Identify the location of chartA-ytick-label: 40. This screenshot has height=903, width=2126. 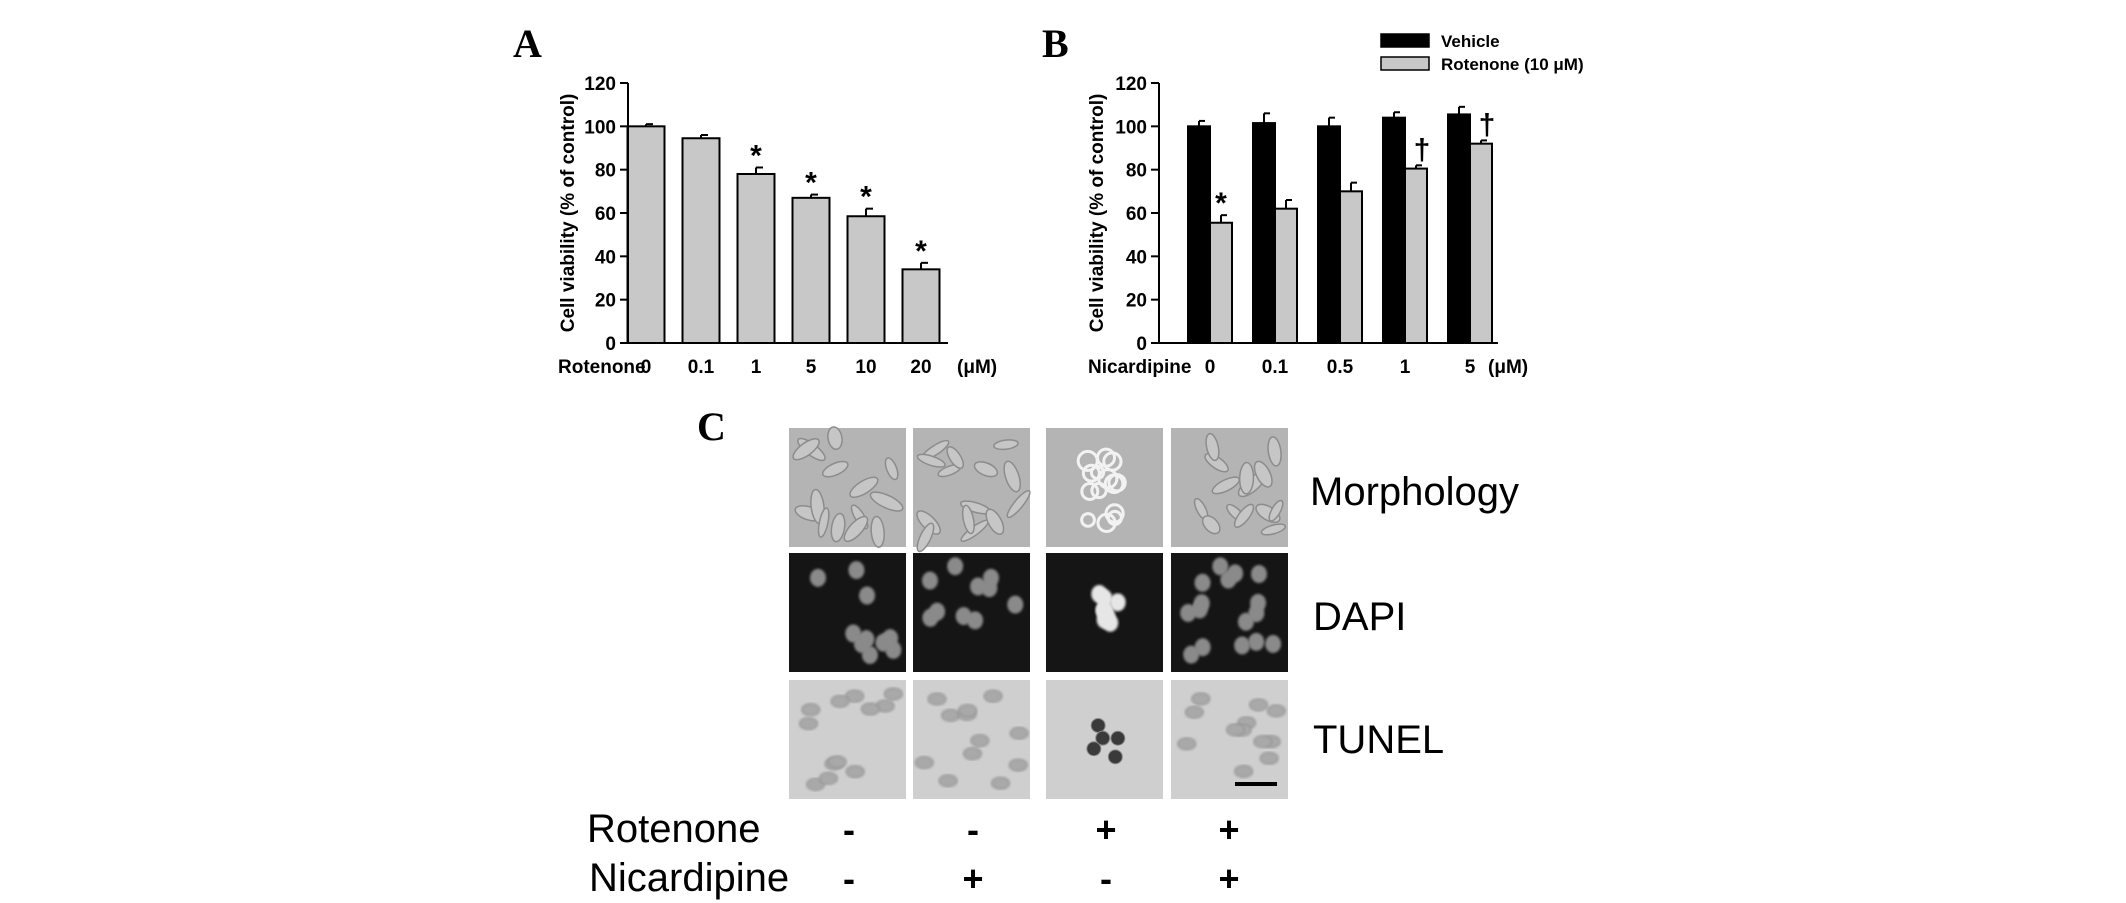
(605, 257).